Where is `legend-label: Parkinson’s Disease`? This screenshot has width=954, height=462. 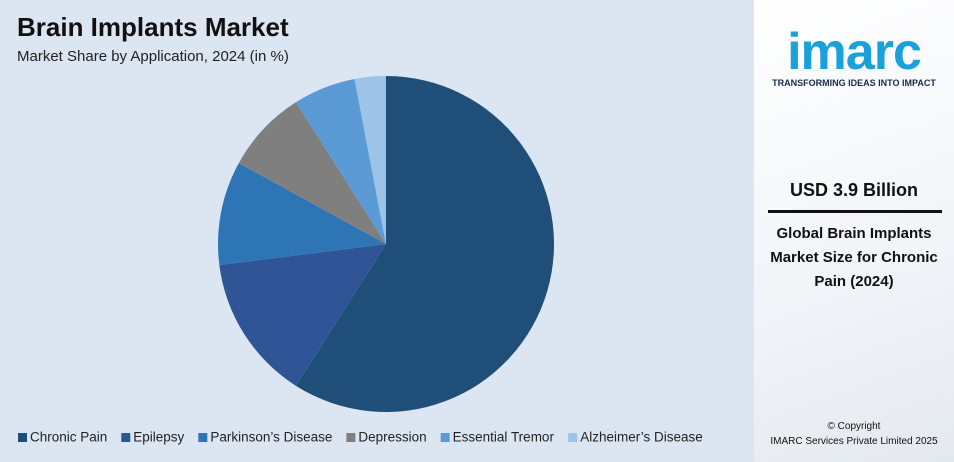
legend-label: Parkinson’s Disease is located at coordinates (271, 437).